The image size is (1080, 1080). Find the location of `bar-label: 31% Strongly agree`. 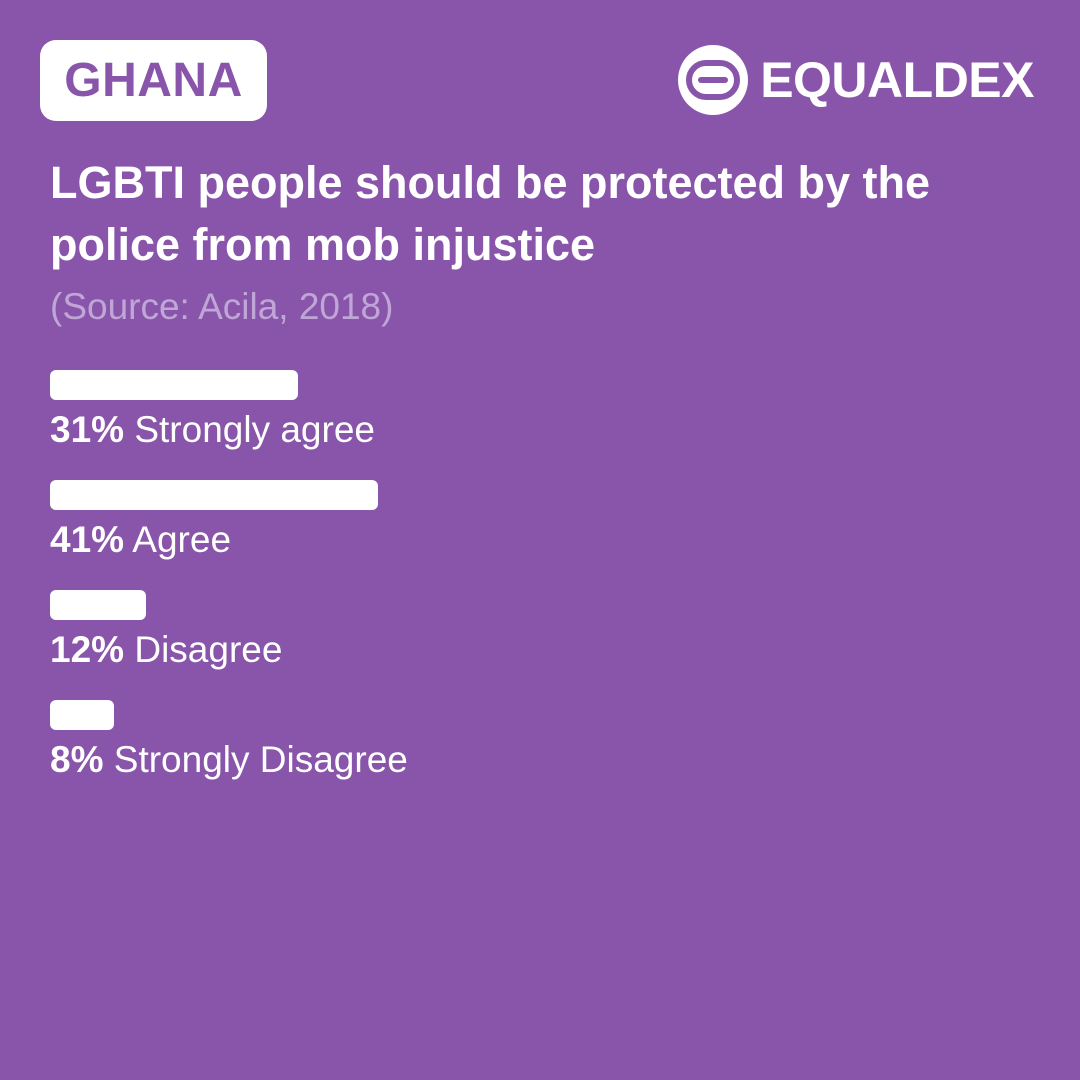

bar-label: 31% Strongly agree is located at coordinates (212, 430).